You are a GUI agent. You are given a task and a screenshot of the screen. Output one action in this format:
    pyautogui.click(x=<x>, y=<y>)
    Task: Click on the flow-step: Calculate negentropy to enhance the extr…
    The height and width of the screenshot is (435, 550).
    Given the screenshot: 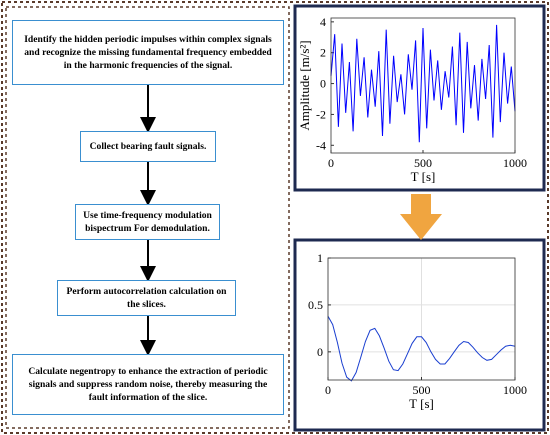 What is the action you would take?
    pyautogui.click(x=148, y=384)
    